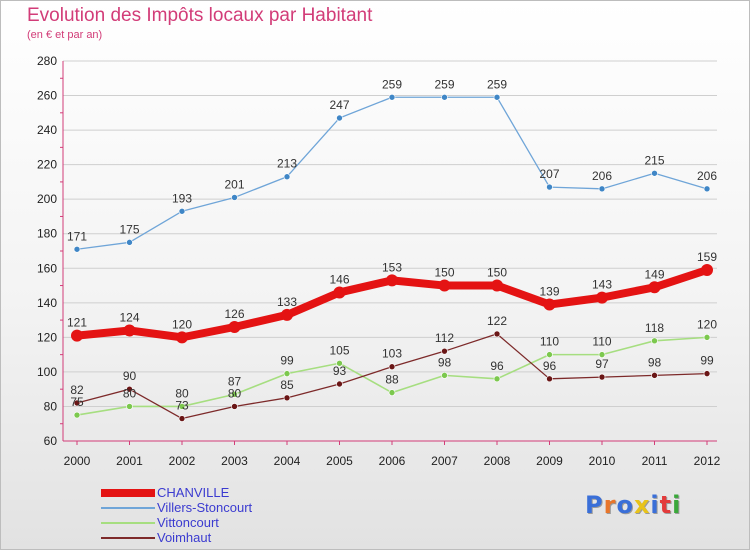 The height and width of the screenshot is (550, 750). Describe the element at coordinates (339, 461) in the screenshot. I see `x-tick-label-2005: 2005` at that location.